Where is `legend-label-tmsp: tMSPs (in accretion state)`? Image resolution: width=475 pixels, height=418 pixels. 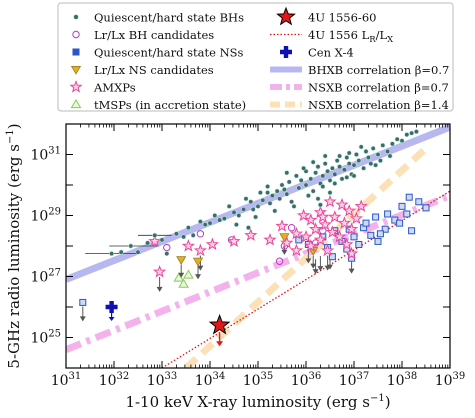 legend-label-tmsp: tMSPs (in accretion state) is located at coordinates (170, 105).